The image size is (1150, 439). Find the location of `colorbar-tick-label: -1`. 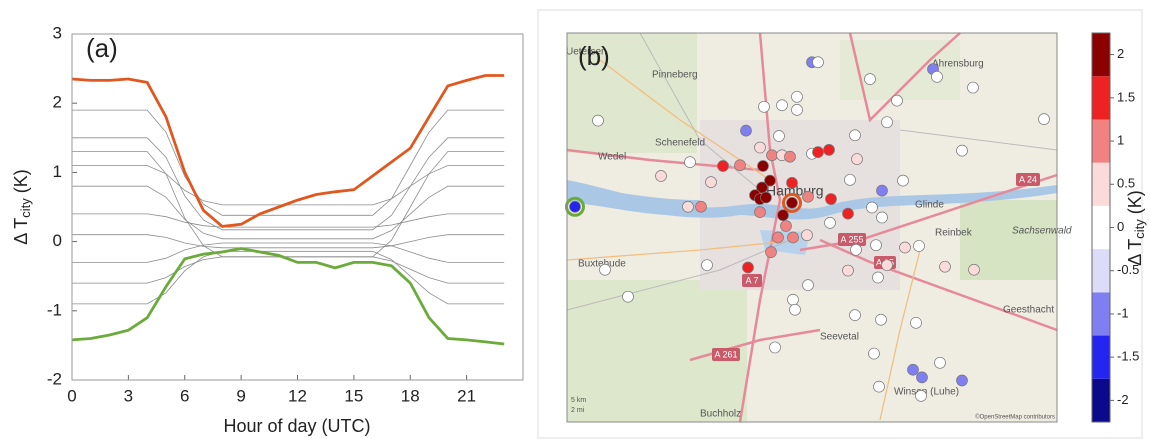

colorbar-tick-label: -1 is located at coordinates (1123, 312).